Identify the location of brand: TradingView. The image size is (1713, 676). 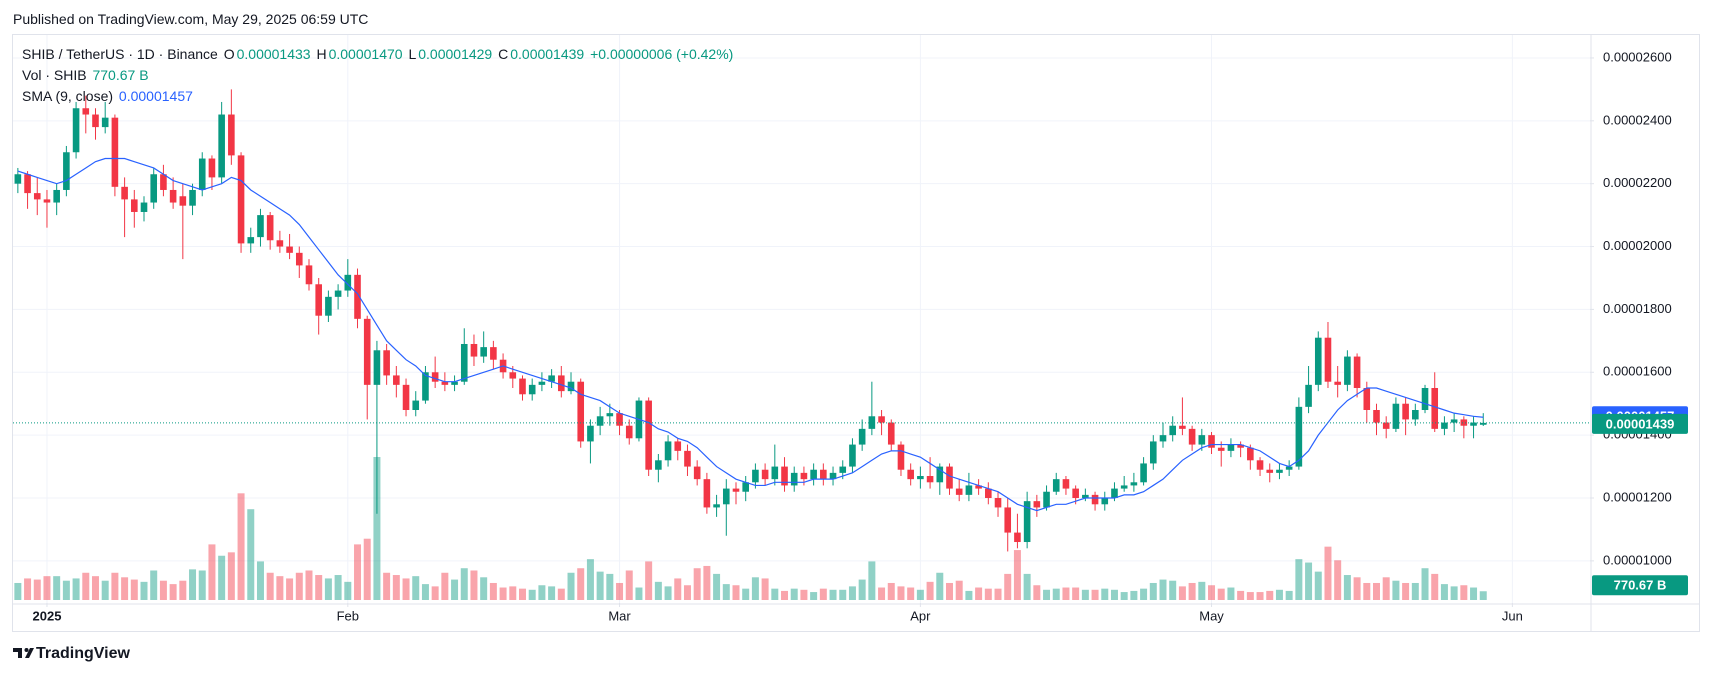
(83, 653).